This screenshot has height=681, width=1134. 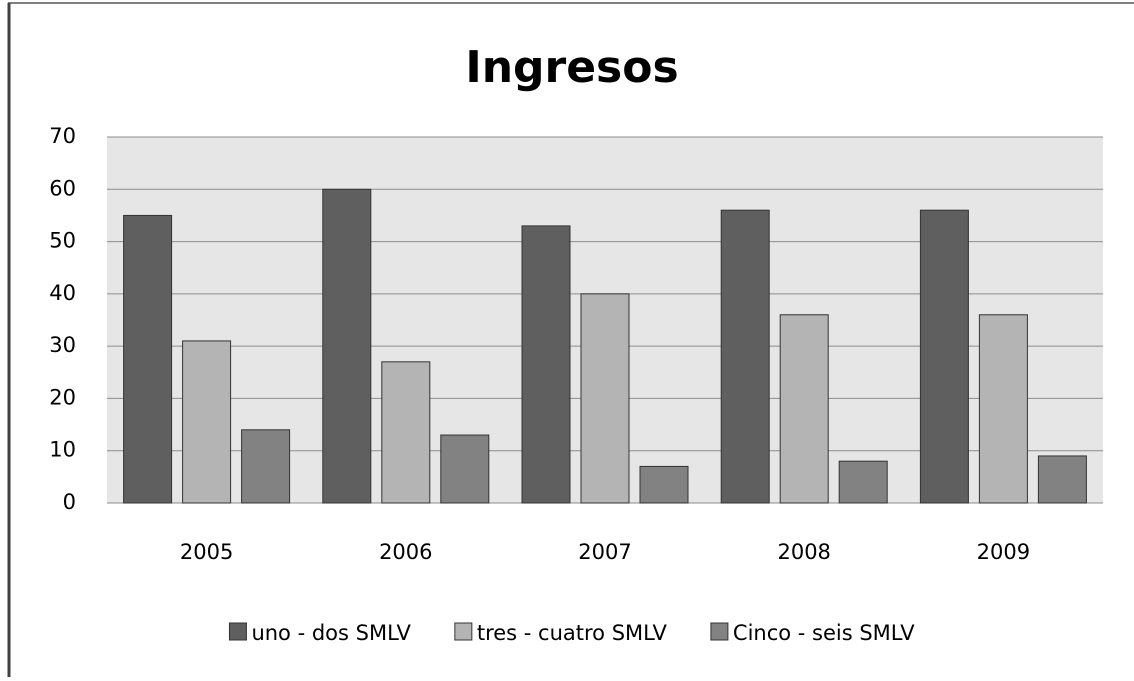 I want to click on y-tick-label: 50, so click(x=62, y=241).